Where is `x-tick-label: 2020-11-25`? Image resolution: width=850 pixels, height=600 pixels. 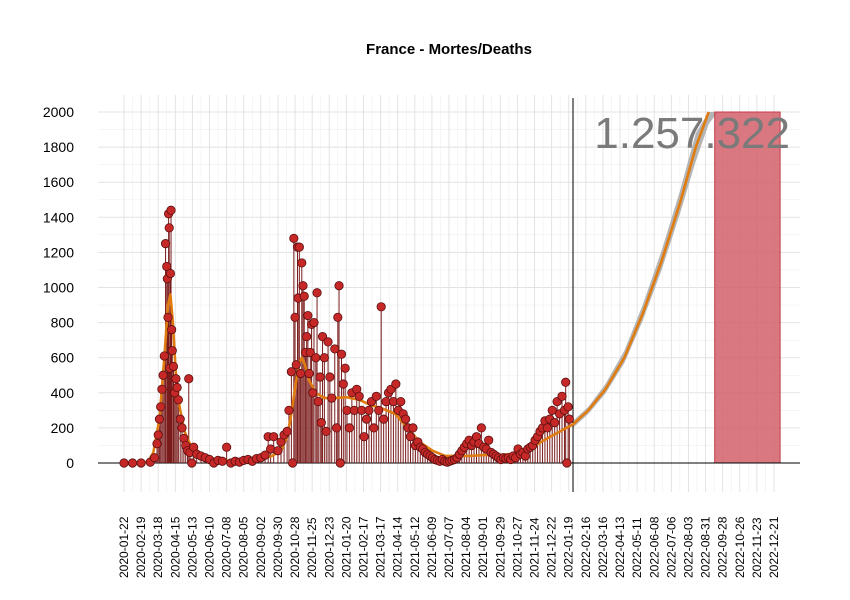 x-tick-label: 2020-11-25 is located at coordinates (312, 547).